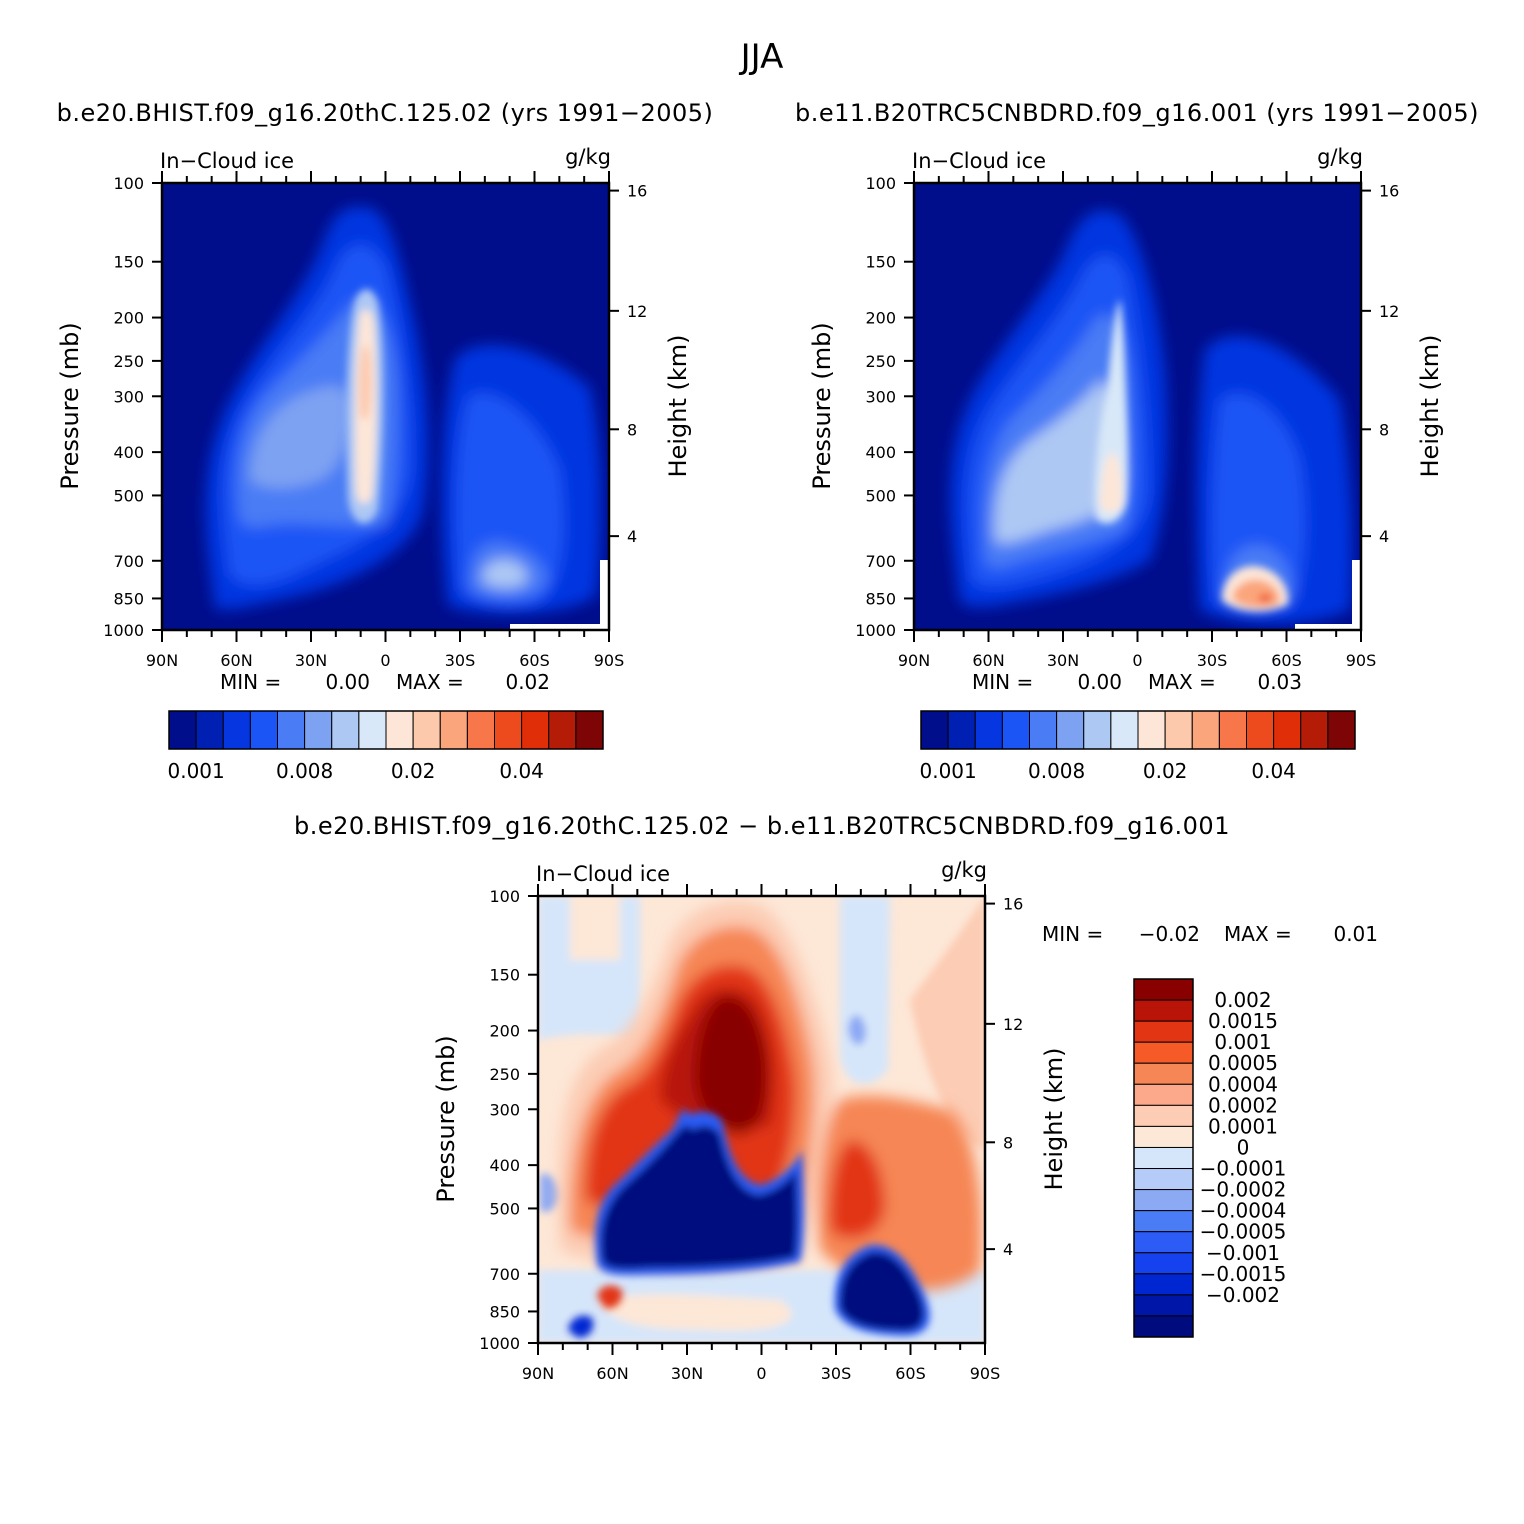 This screenshot has width=1524, height=1524. Describe the element at coordinates (1384, 429) in the screenshot. I see `panel-2-height-tick-label: 8` at that location.